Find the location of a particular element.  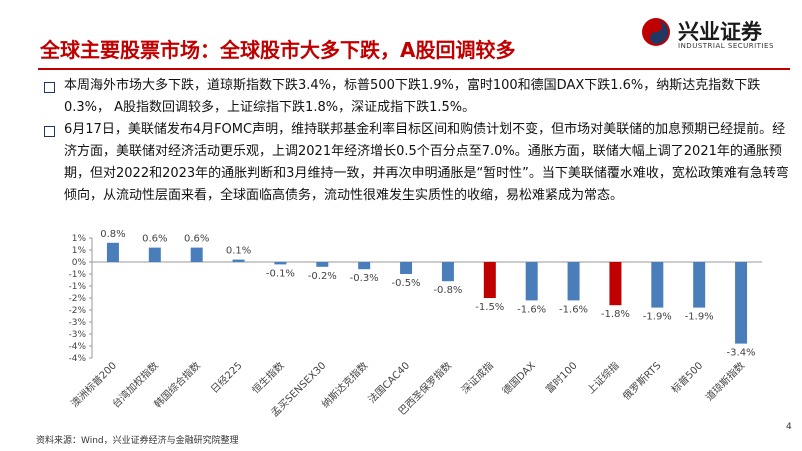

logo-text: 兴业证券 is located at coordinates (720, 32).